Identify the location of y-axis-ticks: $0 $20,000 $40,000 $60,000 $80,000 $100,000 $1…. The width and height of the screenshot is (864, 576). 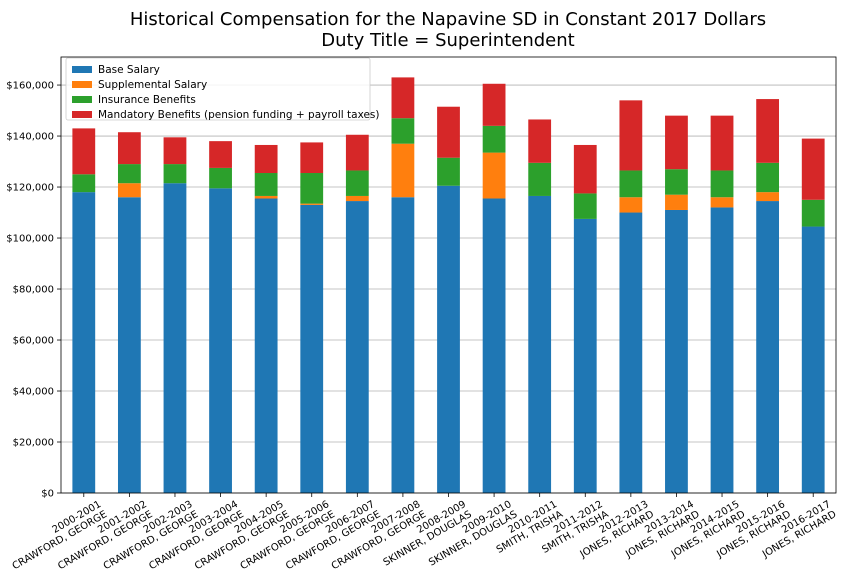
(33, 290).